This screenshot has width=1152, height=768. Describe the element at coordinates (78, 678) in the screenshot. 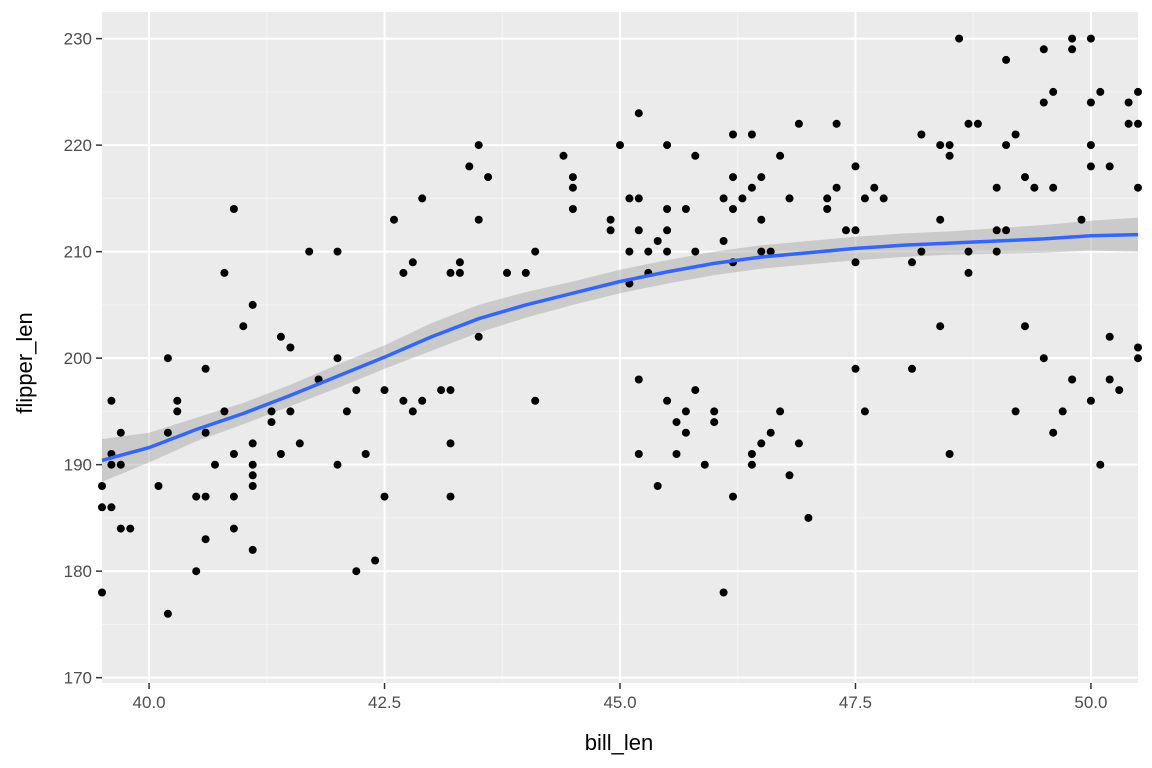

I see `y-tick-label: 170` at that location.